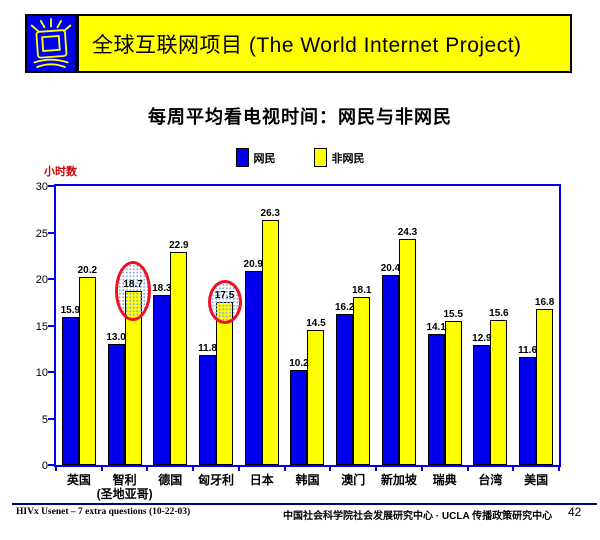  I want to click on bar-value-label: 20.9, so click(253, 264).